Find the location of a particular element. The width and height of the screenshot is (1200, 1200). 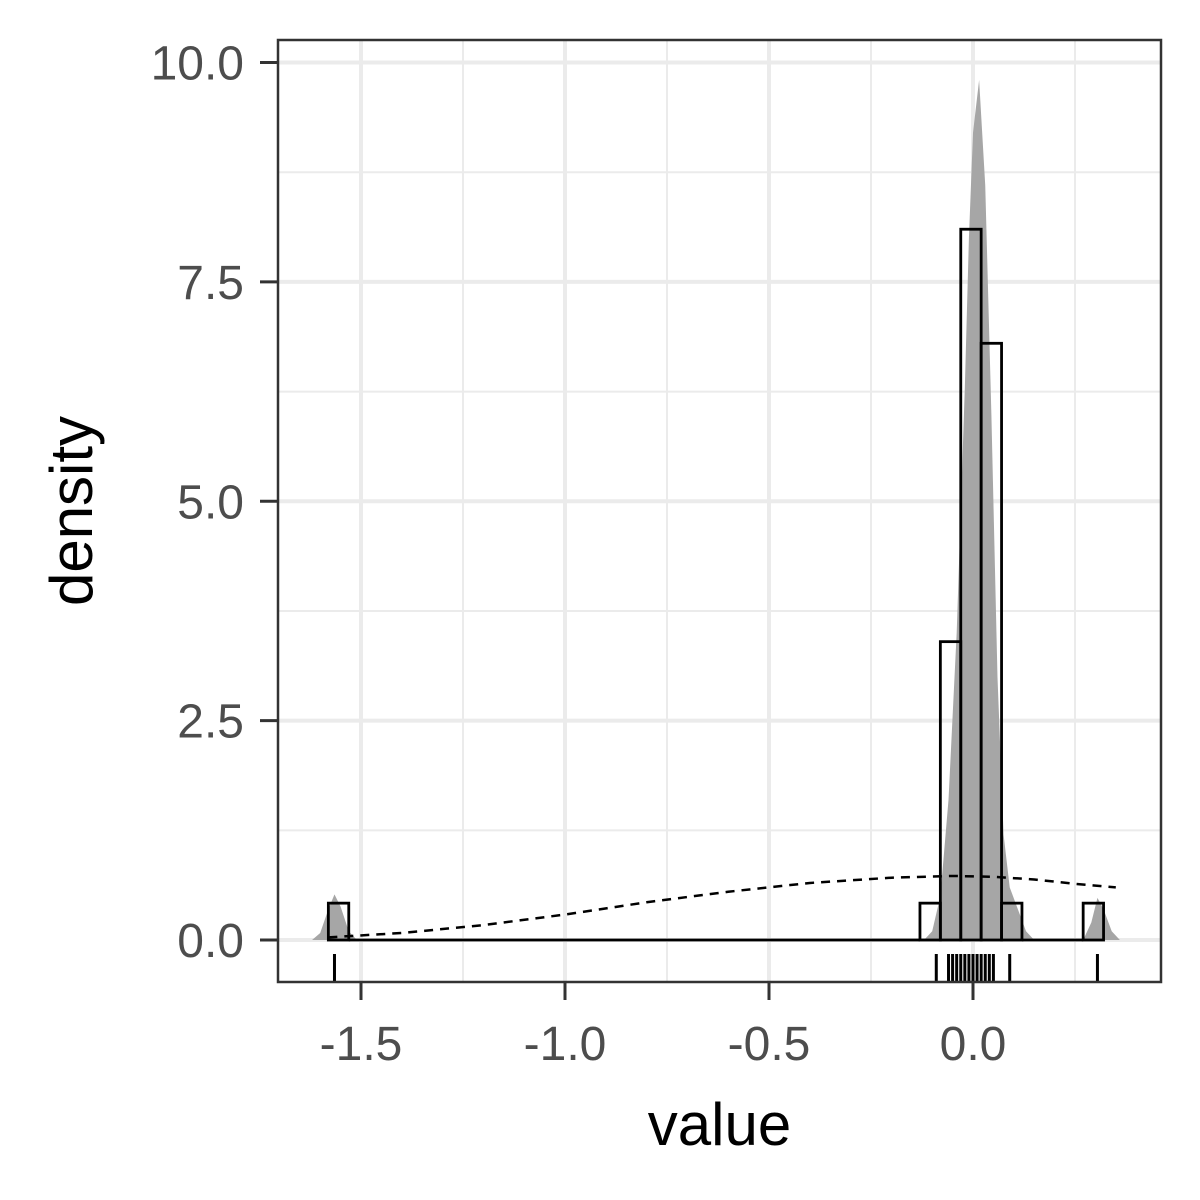

x-tick-label: 0.0 is located at coordinates (973, 1044).